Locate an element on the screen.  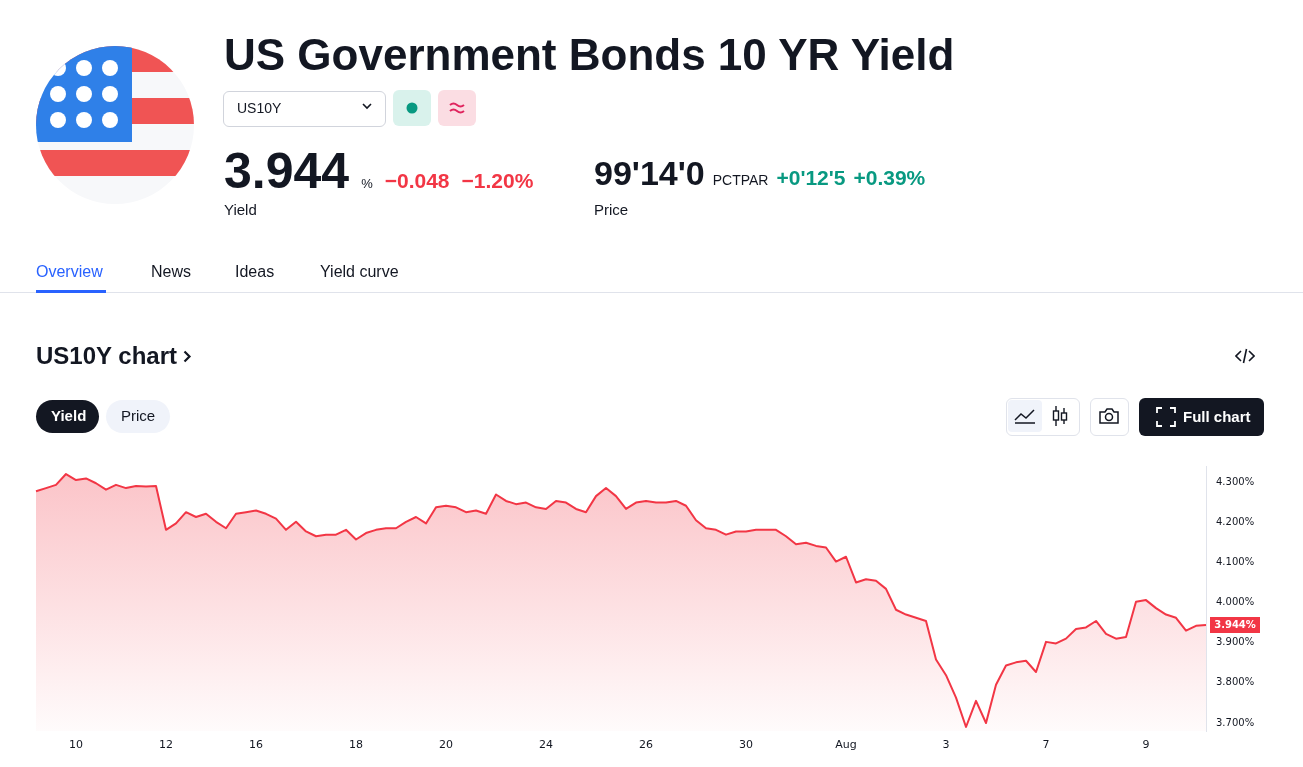
text: 99'14'0 is located at coordinates (649, 173).